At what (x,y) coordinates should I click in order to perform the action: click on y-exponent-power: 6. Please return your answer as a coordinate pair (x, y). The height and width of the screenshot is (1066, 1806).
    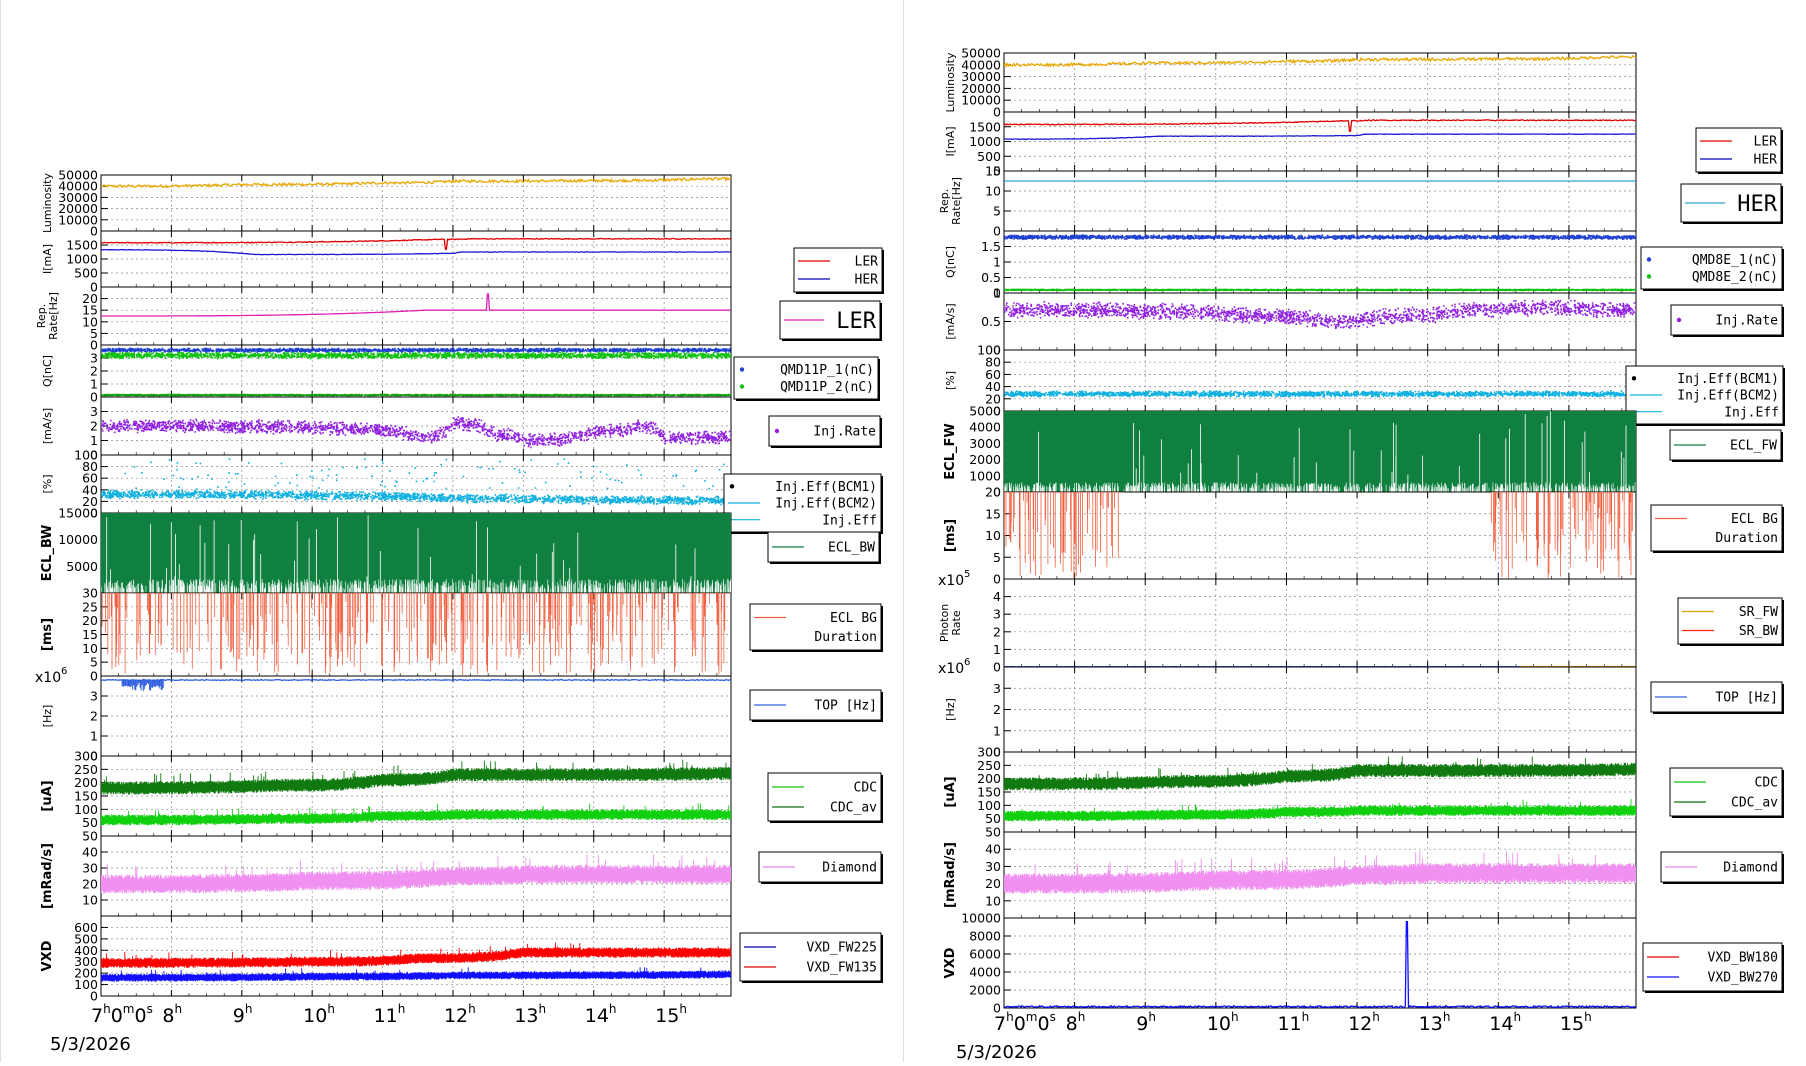
    Looking at the image, I should click on (64, 671).